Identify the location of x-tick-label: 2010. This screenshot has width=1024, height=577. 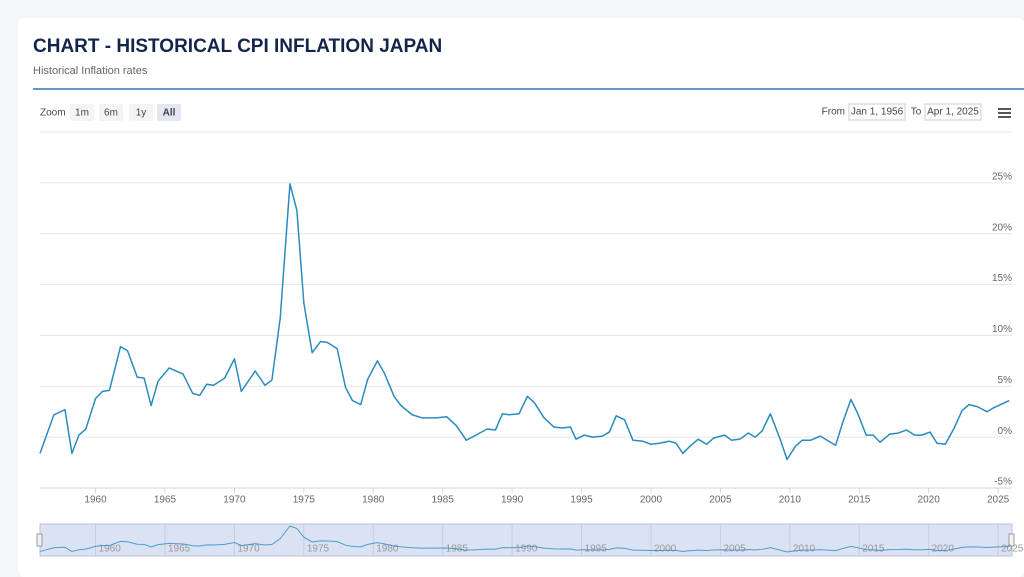
(790, 500).